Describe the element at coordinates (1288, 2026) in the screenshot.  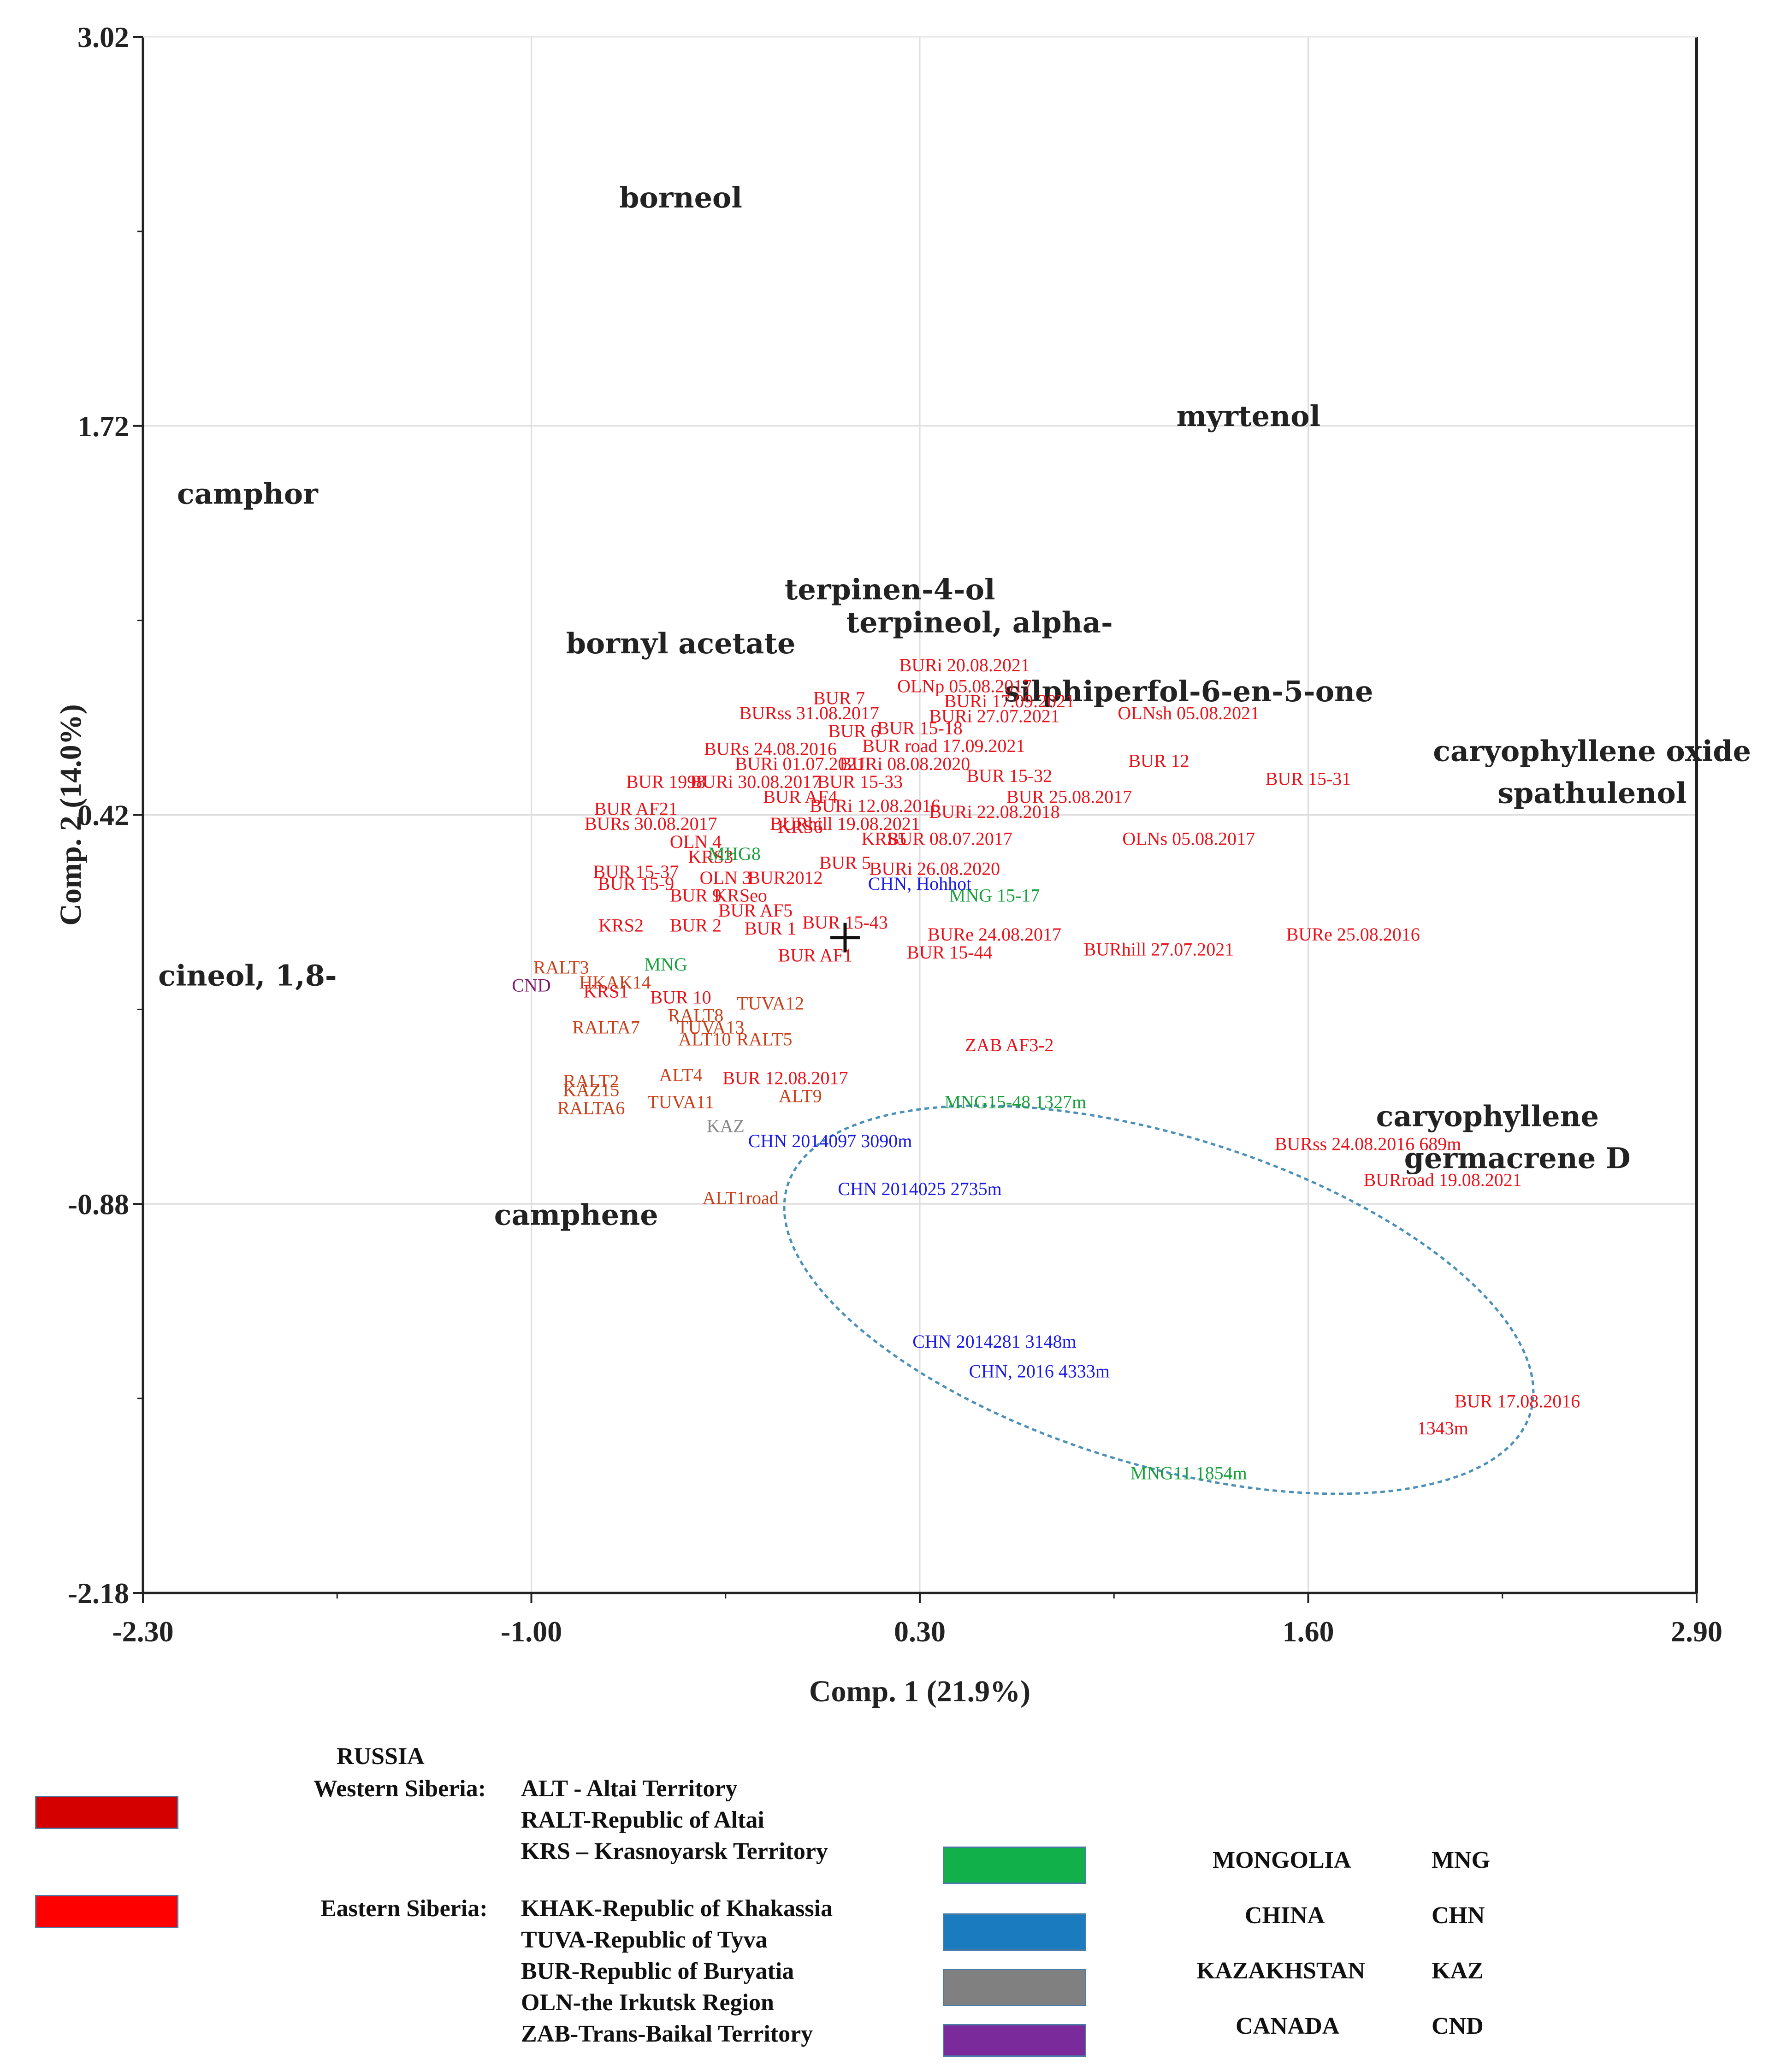
I see `legend-country-name: CANADA` at that location.